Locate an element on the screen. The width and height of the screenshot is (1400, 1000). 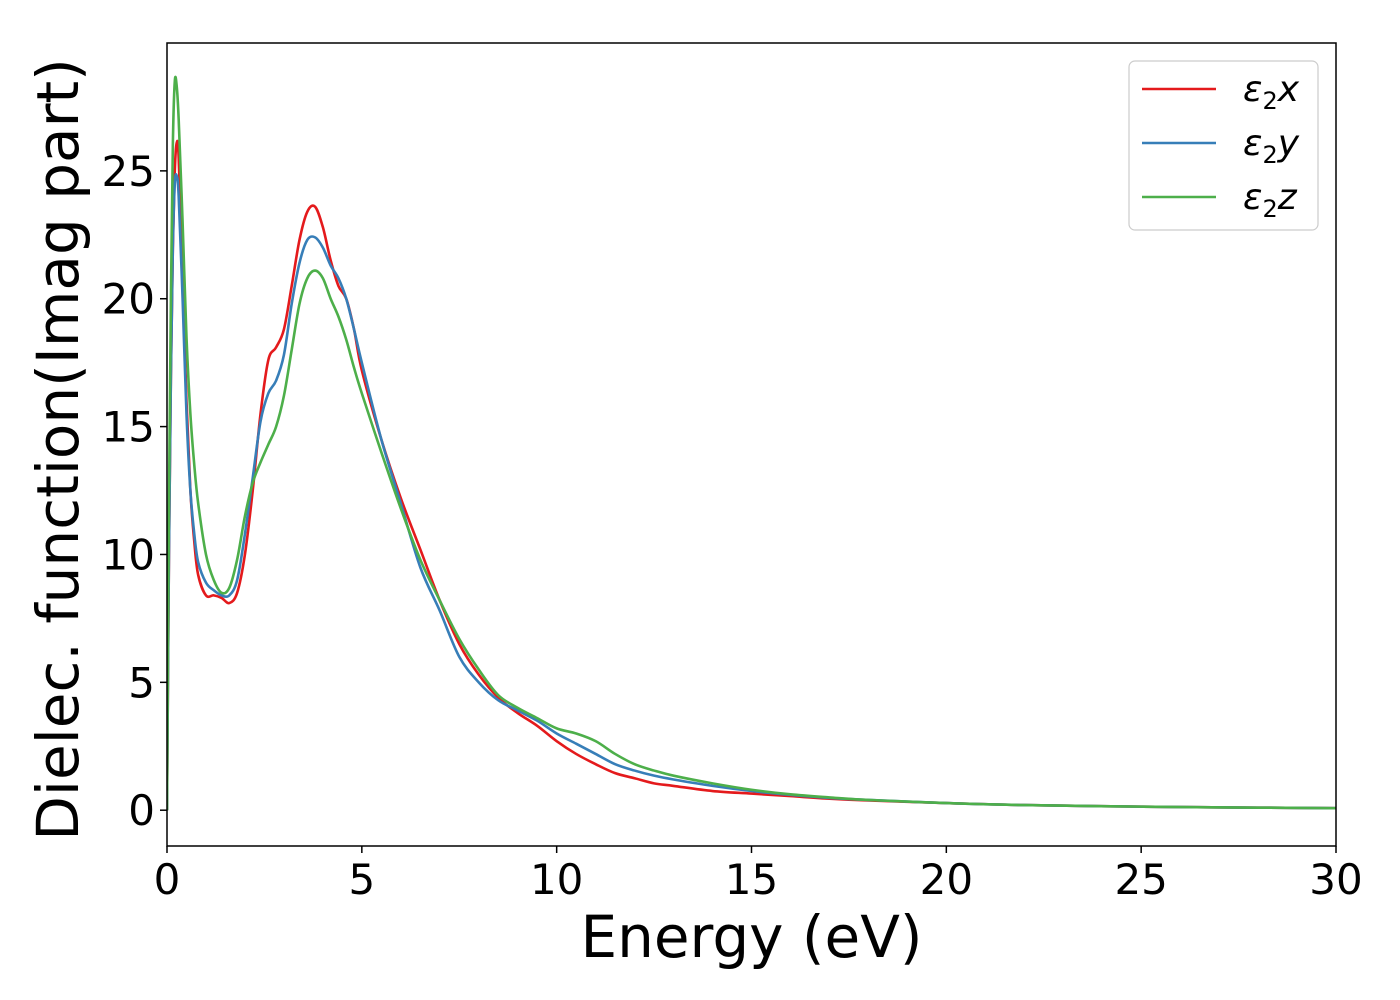
legend-label-z: ε2z is located at coordinates (1270, 200).